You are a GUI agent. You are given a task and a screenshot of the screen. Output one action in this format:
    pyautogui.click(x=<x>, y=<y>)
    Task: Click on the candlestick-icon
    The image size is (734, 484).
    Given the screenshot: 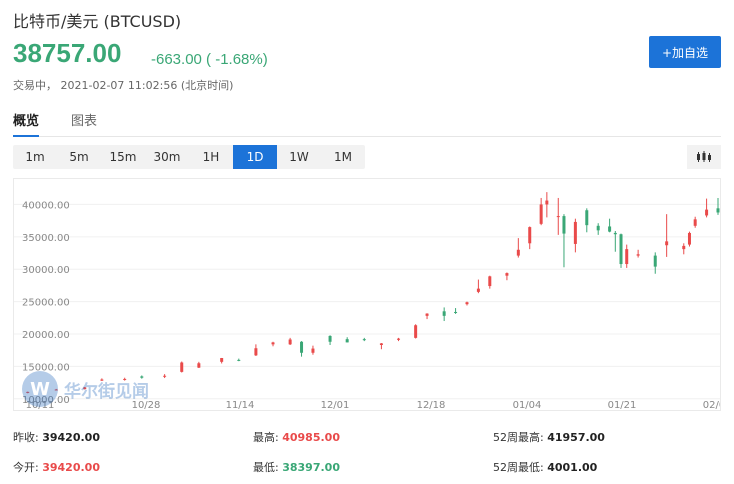 What is the action you would take?
    pyautogui.click(x=704, y=156)
    